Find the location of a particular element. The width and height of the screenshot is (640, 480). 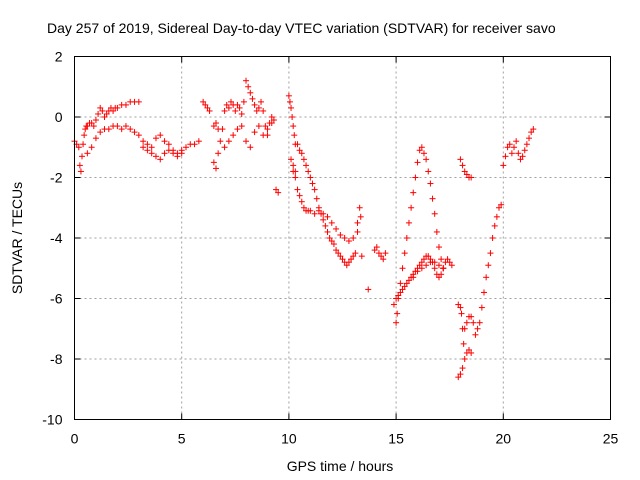

x-tick-label: 5 is located at coordinates (182, 439).